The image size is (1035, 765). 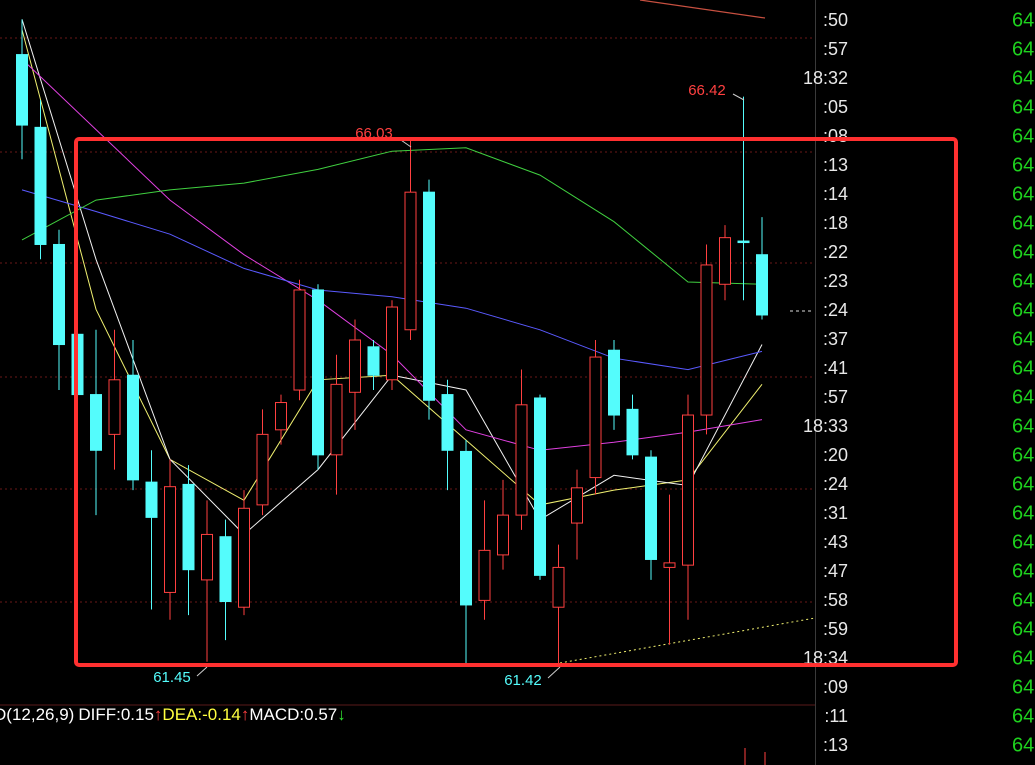 I want to click on time-label: :31, so click(x=835, y=513).